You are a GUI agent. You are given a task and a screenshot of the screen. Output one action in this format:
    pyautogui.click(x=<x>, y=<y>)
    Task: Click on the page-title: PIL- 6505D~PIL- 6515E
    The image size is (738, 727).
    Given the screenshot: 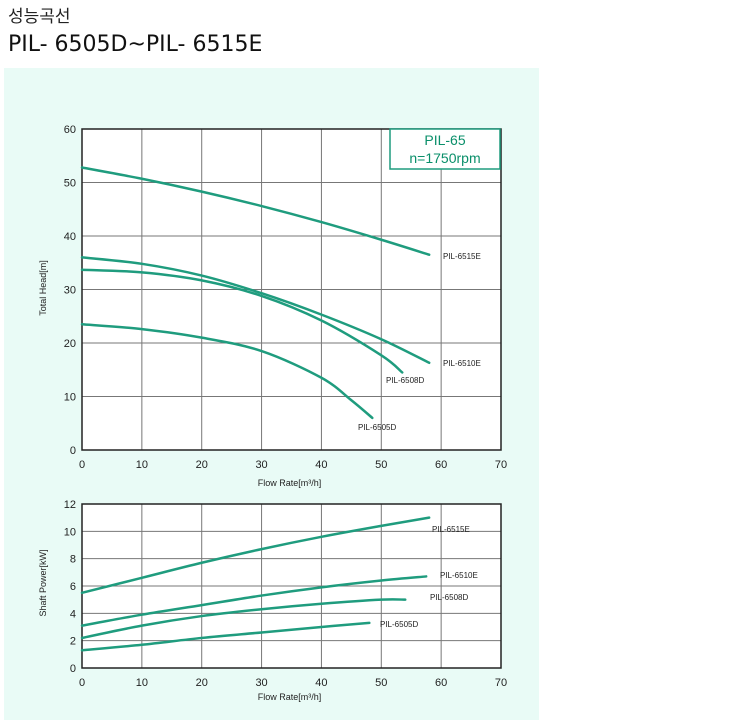 What is the action you would take?
    pyautogui.click(x=135, y=44)
    